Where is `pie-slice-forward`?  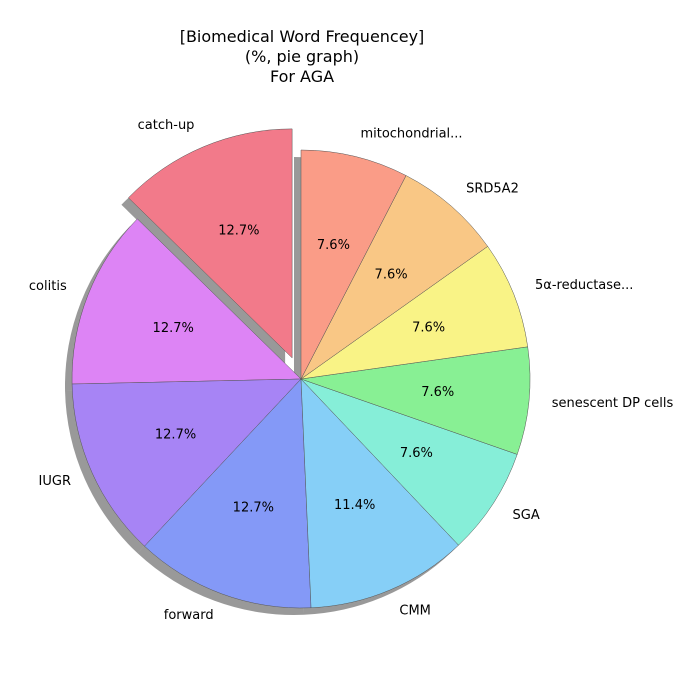 pie-slice-forward is located at coordinates (228, 493).